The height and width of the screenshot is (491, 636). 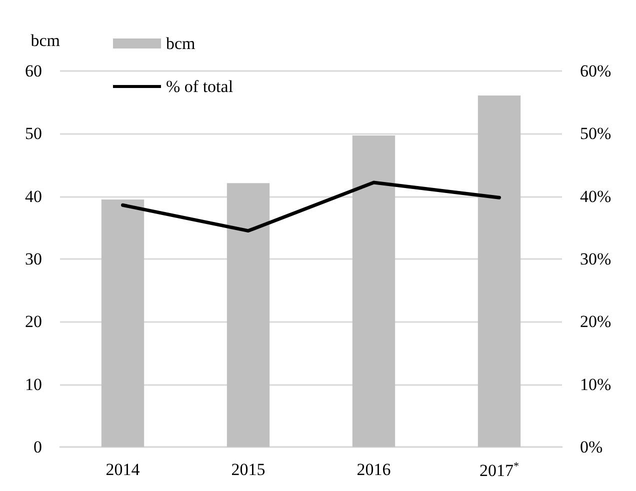 What do you see at coordinates (200, 86) in the screenshot?
I see `legend-label: % of total` at bounding box center [200, 86].